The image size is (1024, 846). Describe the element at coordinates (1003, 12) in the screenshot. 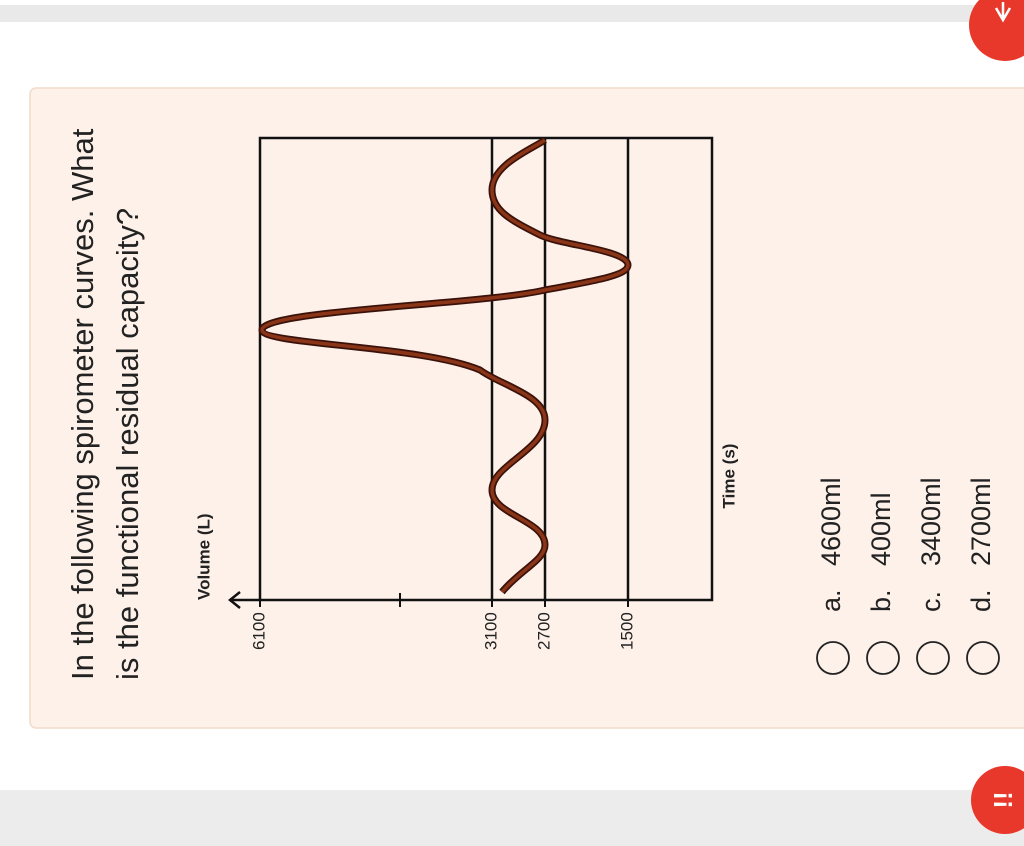

I see `arrow-icon` at that location.